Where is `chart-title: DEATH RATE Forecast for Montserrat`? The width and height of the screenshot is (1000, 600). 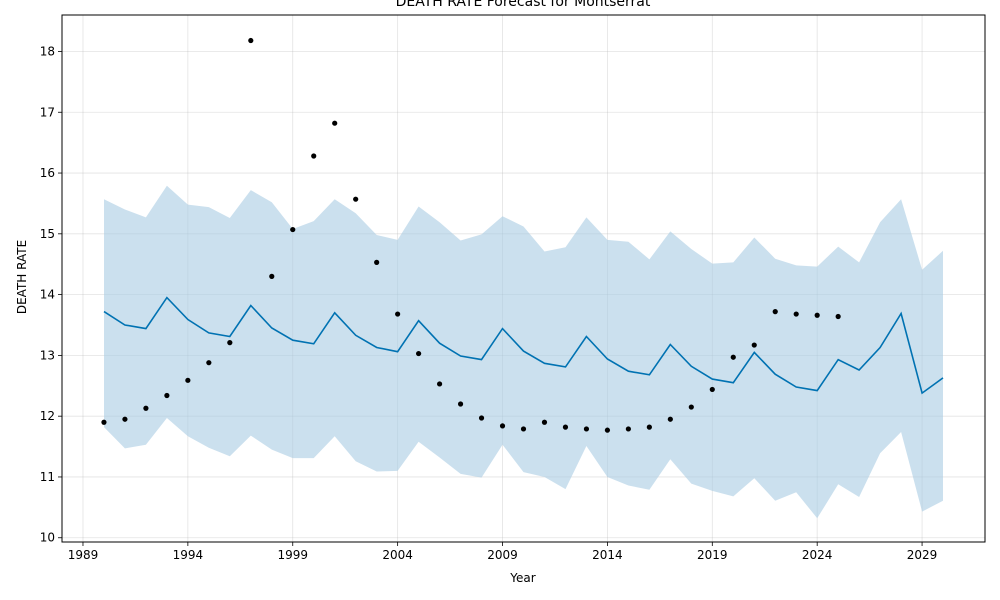
chart-title: DEATH RATE Forecast for Montserrat is located at coordinates (523, 5).